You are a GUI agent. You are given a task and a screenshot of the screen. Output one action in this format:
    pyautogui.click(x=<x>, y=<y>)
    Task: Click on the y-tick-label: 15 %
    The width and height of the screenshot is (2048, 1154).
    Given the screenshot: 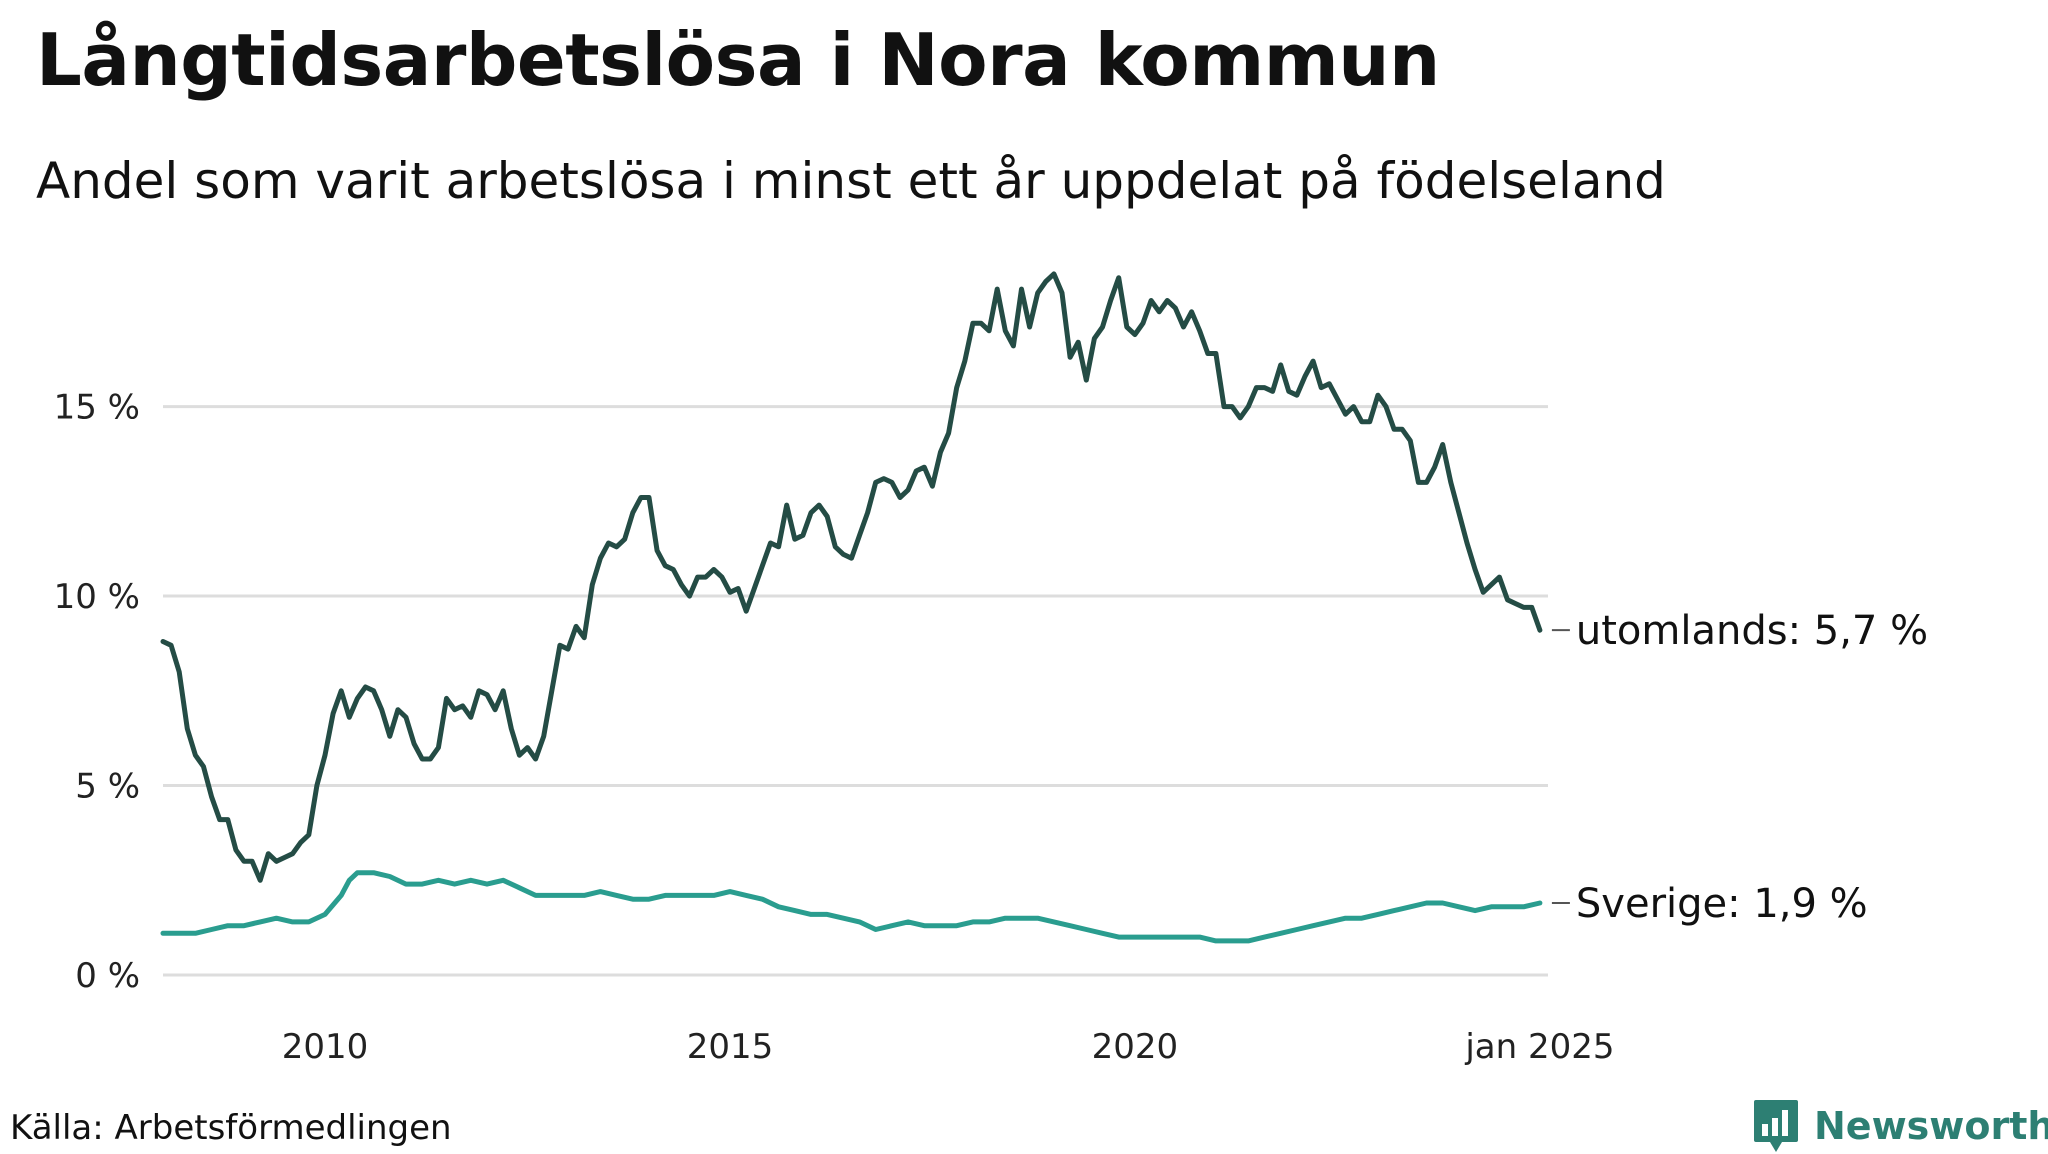 What is the action you would take?
    pyautogui.click(x=97, y=408)
    